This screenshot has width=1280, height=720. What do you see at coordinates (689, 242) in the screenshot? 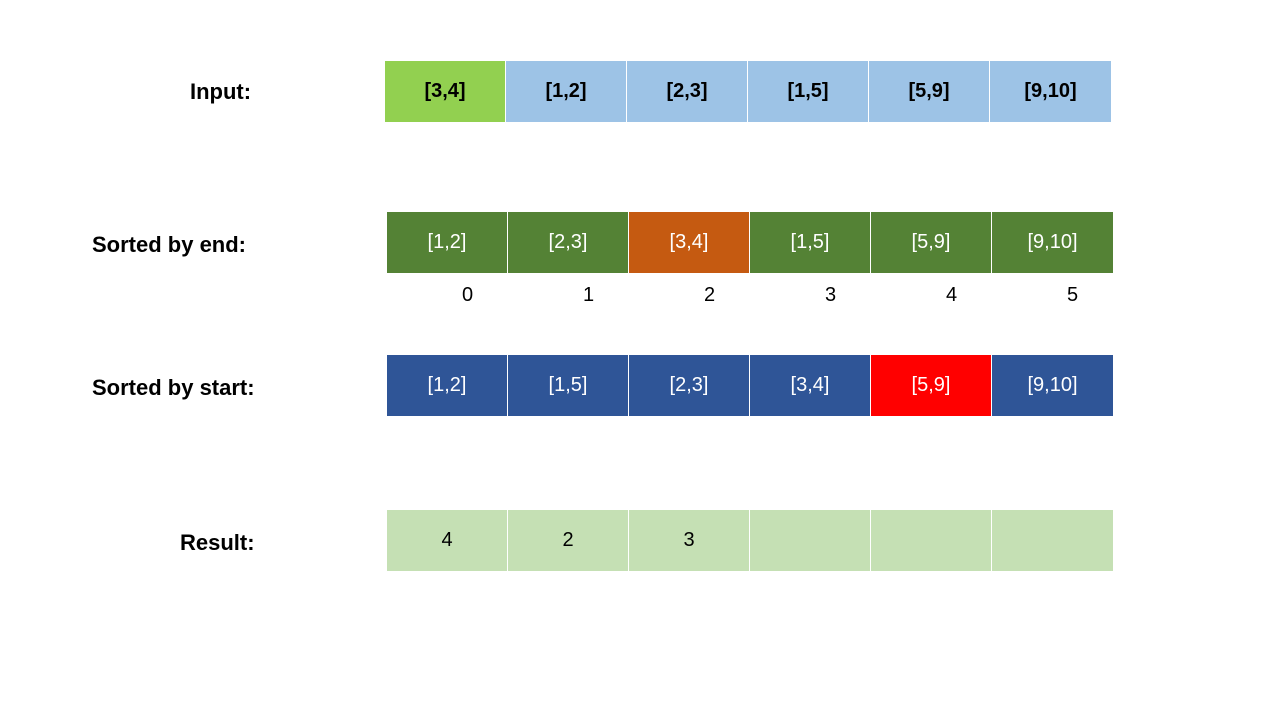
I see `sorted-end-cell: [3,4]` at bounding box center [689, 242].